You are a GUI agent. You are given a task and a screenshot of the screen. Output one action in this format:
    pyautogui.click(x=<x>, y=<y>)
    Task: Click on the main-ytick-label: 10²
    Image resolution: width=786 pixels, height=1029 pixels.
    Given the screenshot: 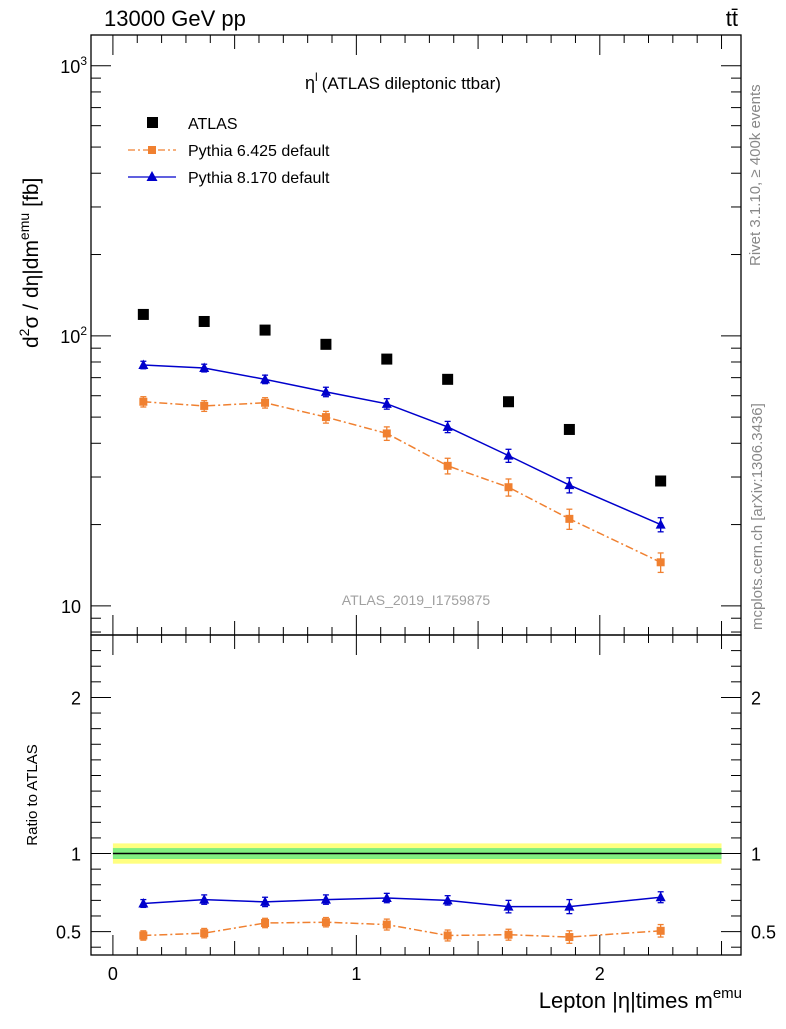 What is the action you would take?
    pyautogui.click(x=73, y=335)
    